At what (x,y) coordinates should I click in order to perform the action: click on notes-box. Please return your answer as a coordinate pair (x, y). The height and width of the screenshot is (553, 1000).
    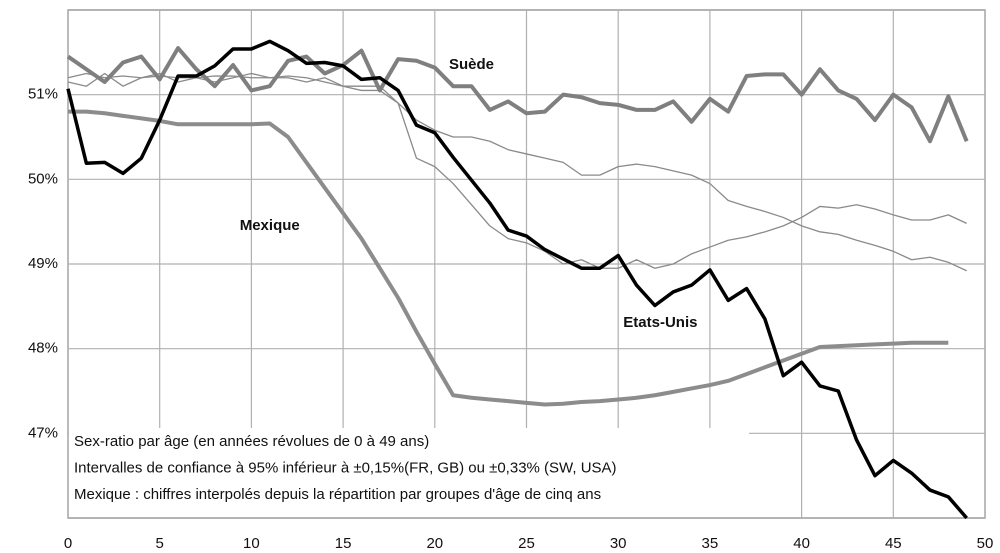
    Looking at the image, I should click on (409, 472).